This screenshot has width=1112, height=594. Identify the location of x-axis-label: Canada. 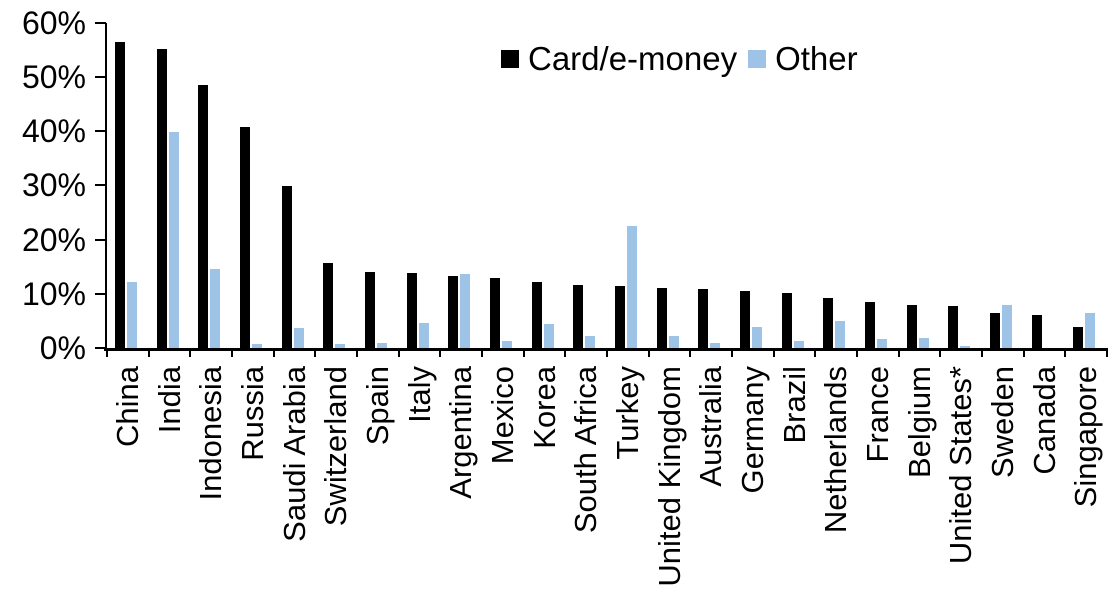
(1044, 420).